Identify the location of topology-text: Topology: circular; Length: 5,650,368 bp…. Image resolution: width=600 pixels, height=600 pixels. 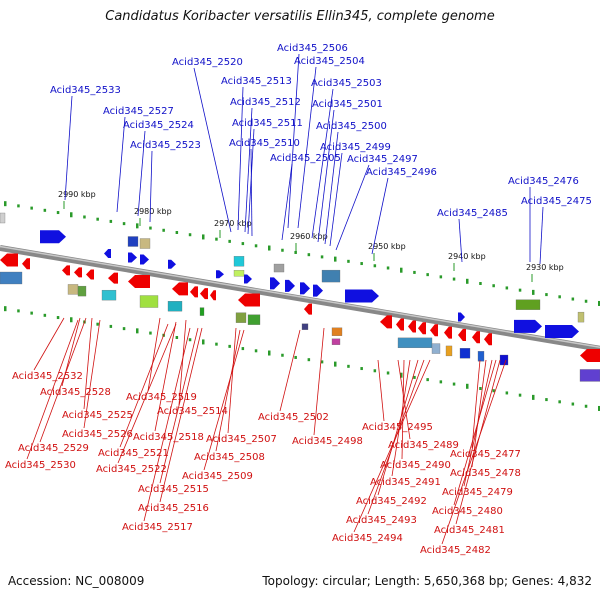
(427, 581).